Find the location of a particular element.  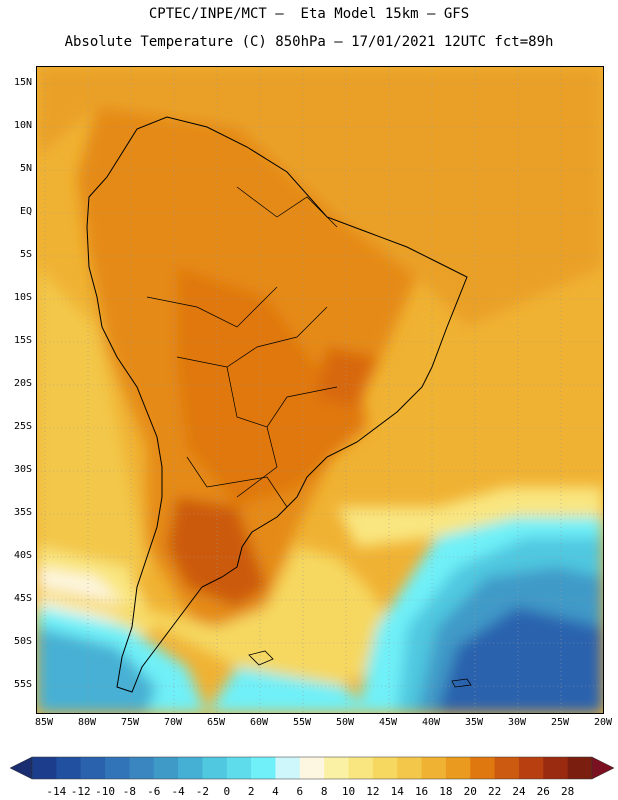

colorbar-label: 14 is located at coordinates (397, 791).